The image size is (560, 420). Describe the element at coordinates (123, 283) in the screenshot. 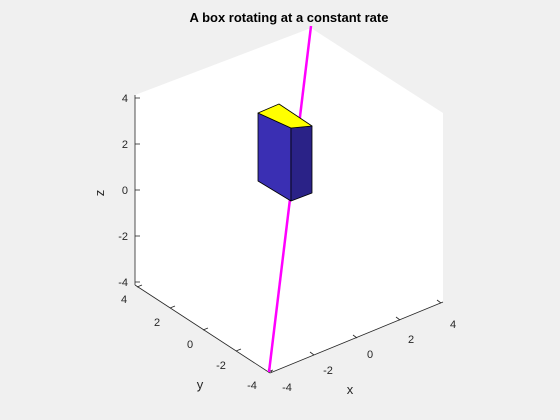

I see `z-tick-label: -4` at that location.